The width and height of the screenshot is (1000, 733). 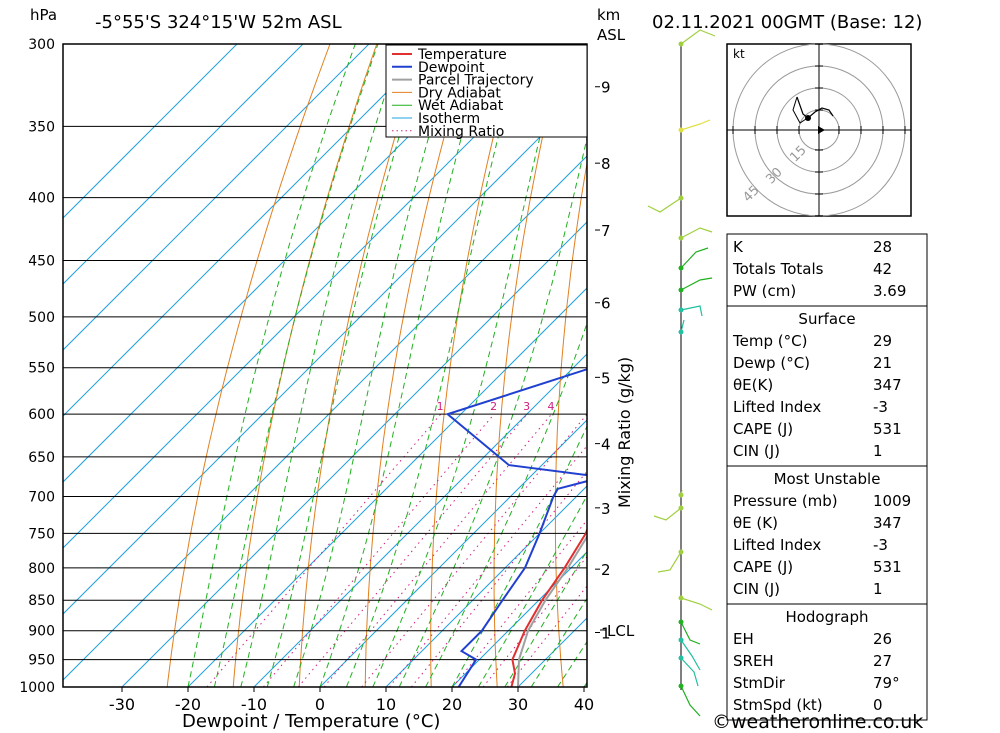 What do you see at coordinates (41, 318) in the screenshot?
I see `pressure-tick-label: 500` at bounding box center [41, 318].